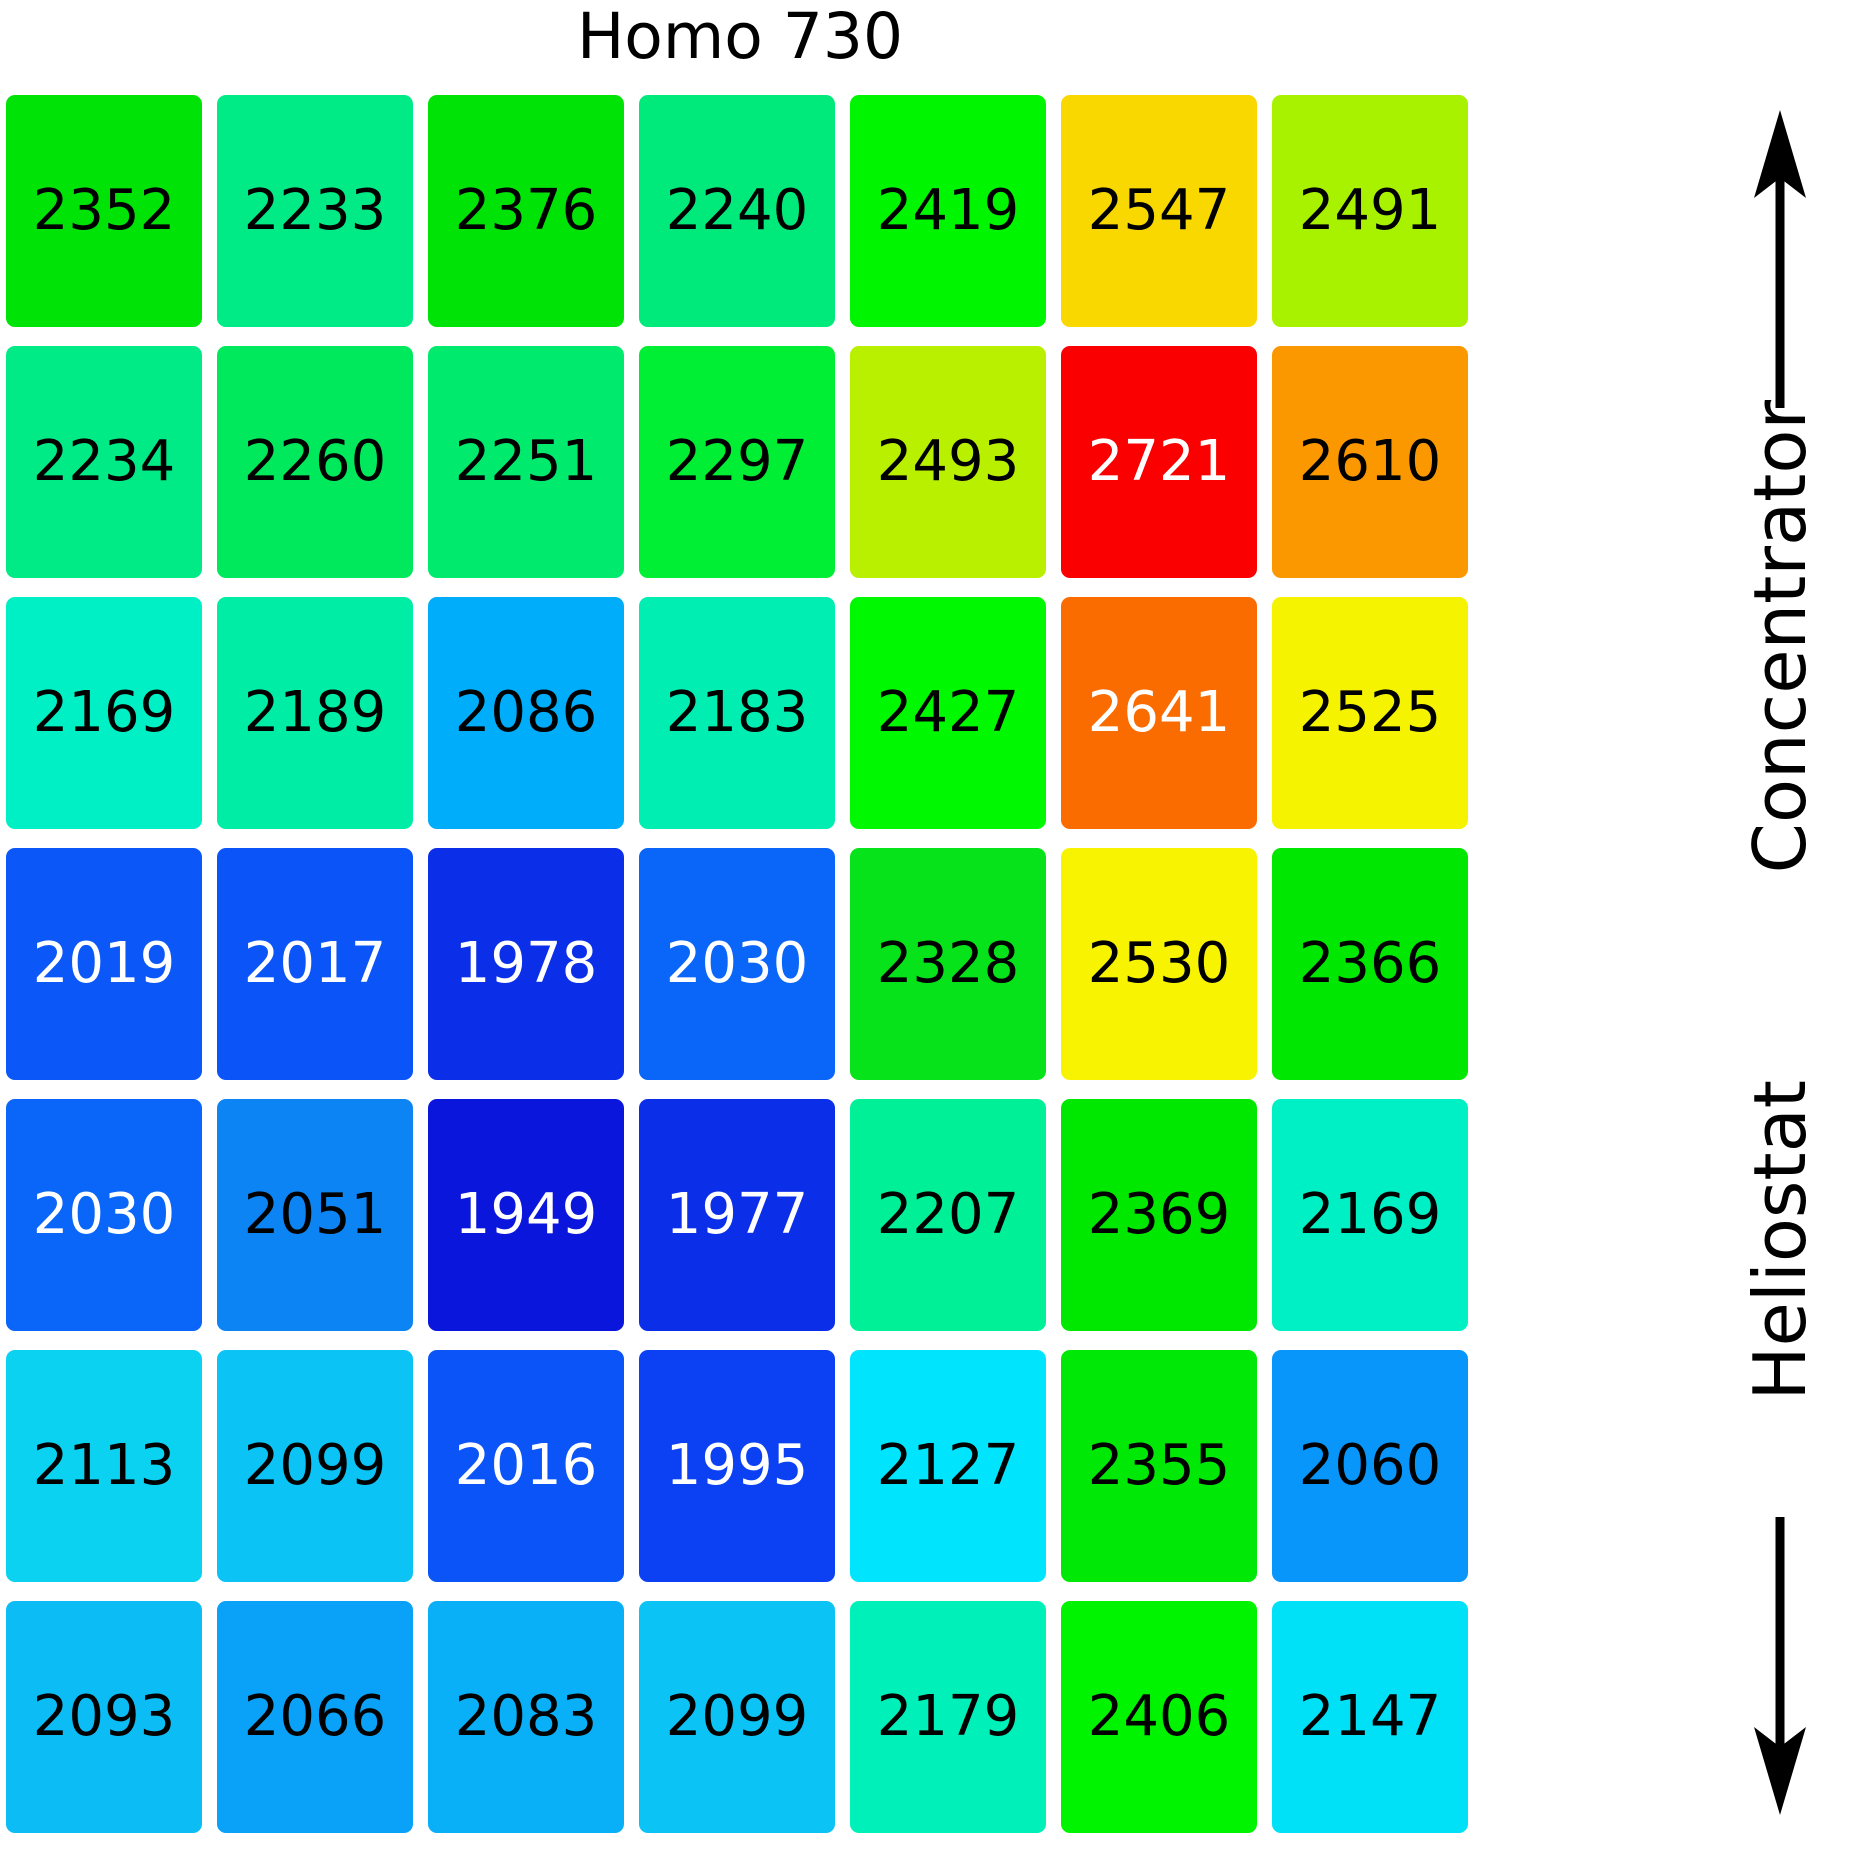 The image size is (1859, 1853). What do you see at coordinates (948, 211) in the screenshot?
I see `heatmap-cell: 2419` at bounding box center [948, 211].